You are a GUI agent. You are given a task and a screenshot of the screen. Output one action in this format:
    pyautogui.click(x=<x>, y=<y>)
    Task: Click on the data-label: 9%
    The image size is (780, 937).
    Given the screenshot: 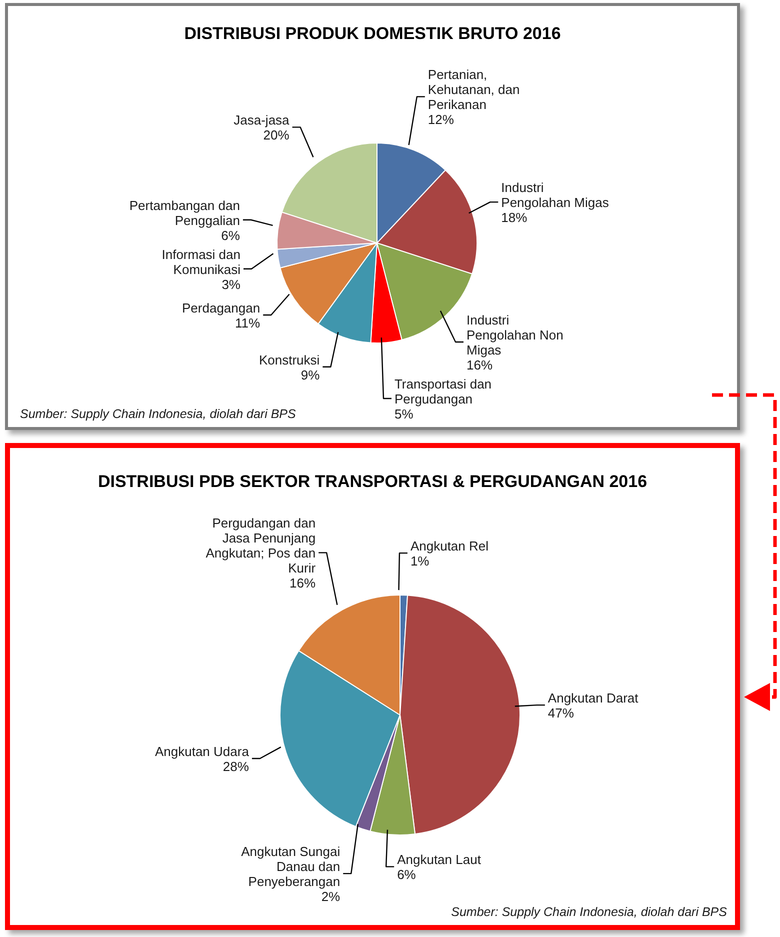 What is the action you would take?
    pyautogui.click(x=310, y=374)
    